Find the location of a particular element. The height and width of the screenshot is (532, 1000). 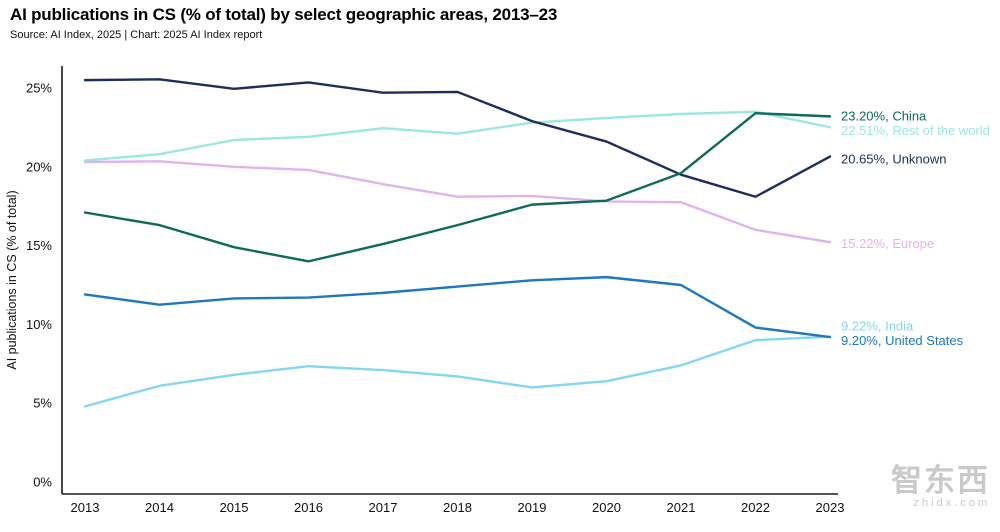

y-tick-label: 15% is located at coordinates (39, 245).